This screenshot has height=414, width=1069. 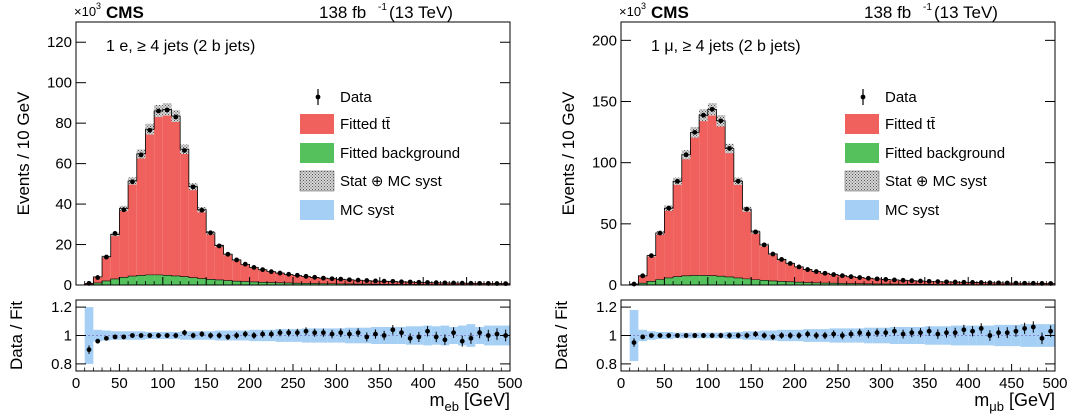 What do you see at coordinates (63, 204) in the screenshot?
I see `y-tick-label: 40` at bounding box center [63, 204].